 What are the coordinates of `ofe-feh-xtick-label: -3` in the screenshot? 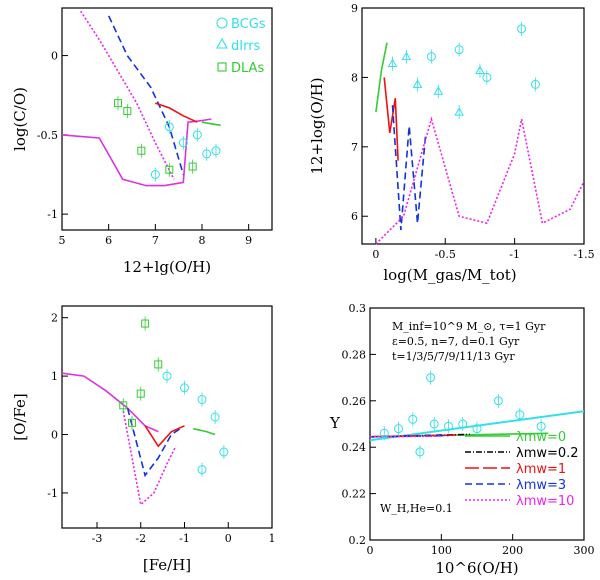 It's located at (97, 538).